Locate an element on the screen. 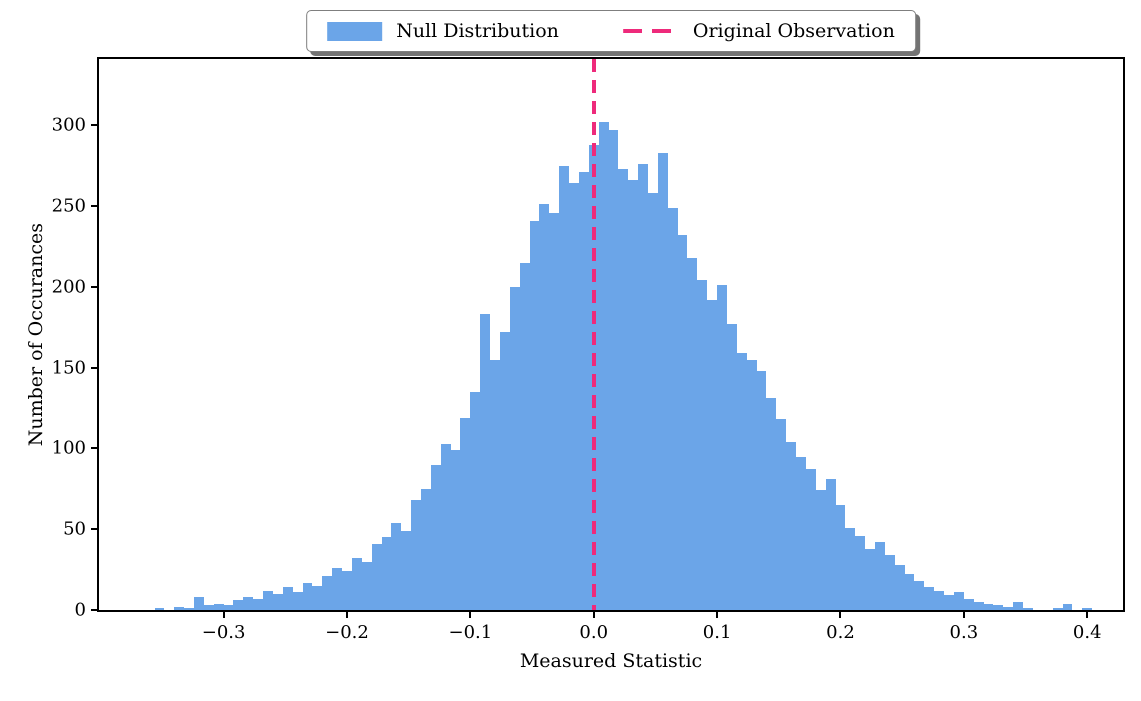 The height and width of the screenshot is (701, 1141). x-tick-label: 0.3 is located at coordinates (964, 632).